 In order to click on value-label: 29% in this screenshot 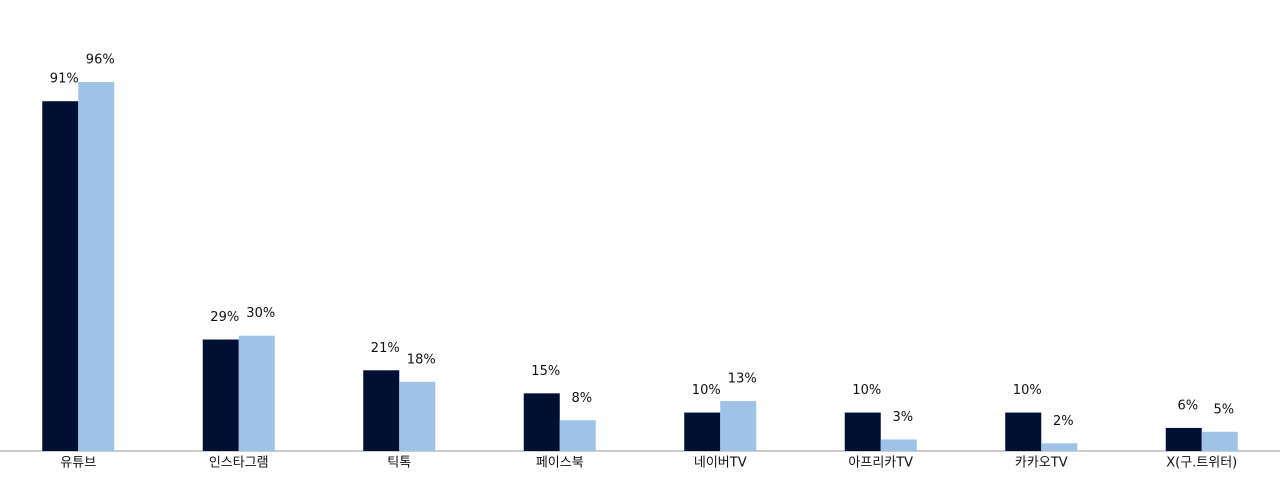, I will do `click(224, 317)`.